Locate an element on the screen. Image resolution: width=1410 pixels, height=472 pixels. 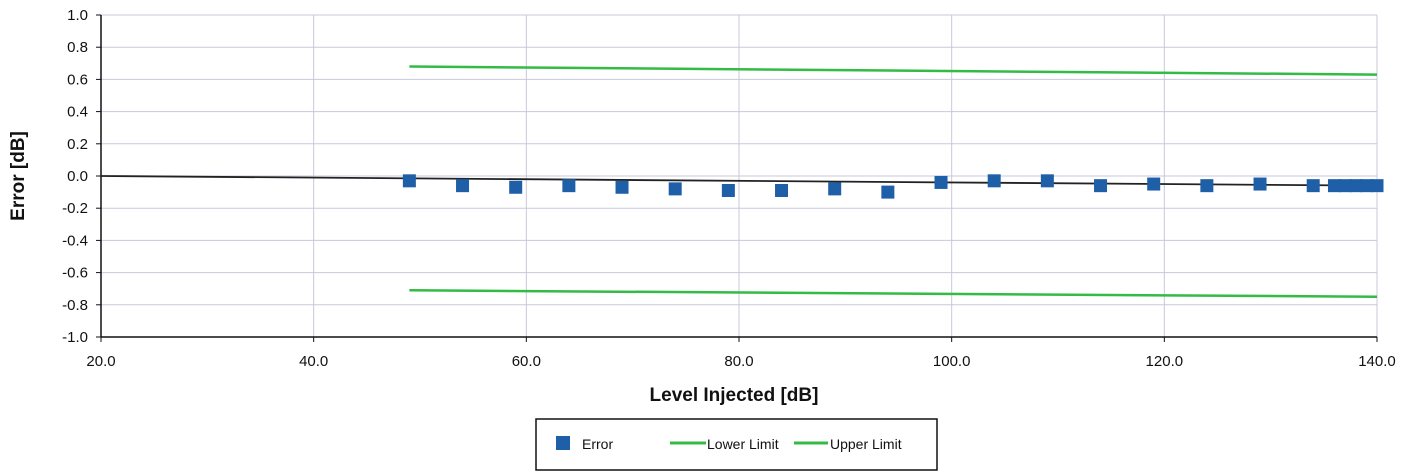
y-axis-title: Error [dB] is located at coordinates (18, 176).